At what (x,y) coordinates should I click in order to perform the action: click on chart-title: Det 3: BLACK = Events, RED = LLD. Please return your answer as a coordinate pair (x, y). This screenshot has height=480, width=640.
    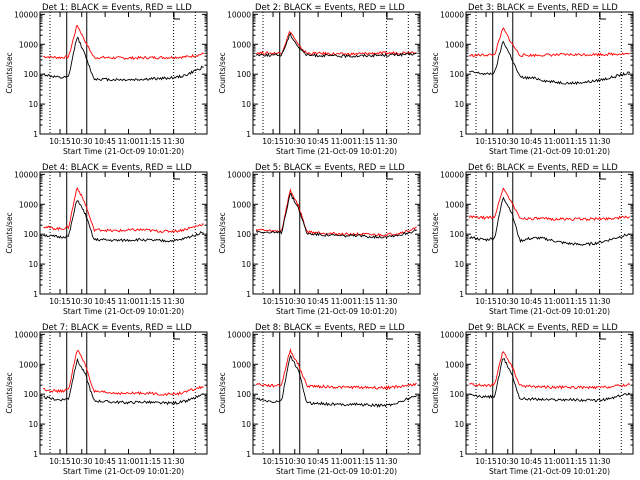
    Looking at the image, I should click on (543, 8).